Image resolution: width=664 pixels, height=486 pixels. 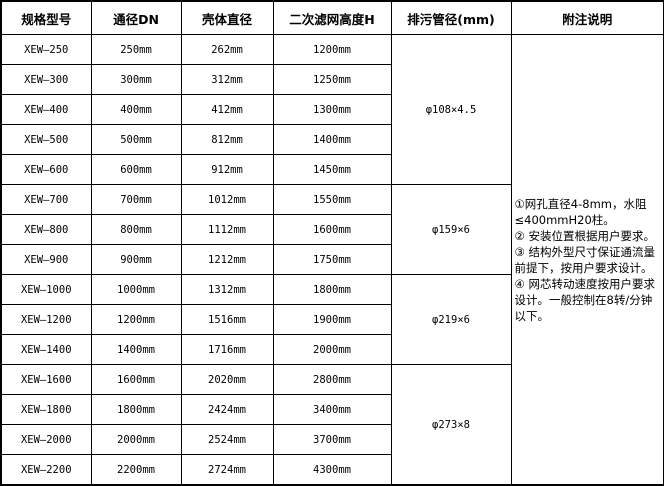 I want to click on shell-diameter-cell: 2724mm, so click(x=227, y=470).